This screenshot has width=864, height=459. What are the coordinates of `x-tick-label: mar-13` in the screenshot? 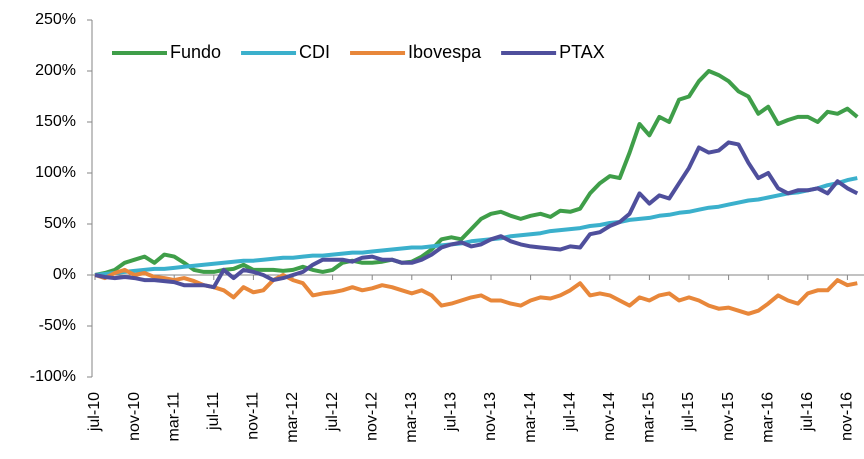 It's located at (411, 417).